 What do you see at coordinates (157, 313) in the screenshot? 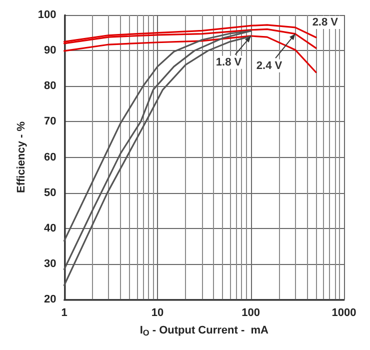
I see `x-tick-label: 10` at bounding box center [157, 313].